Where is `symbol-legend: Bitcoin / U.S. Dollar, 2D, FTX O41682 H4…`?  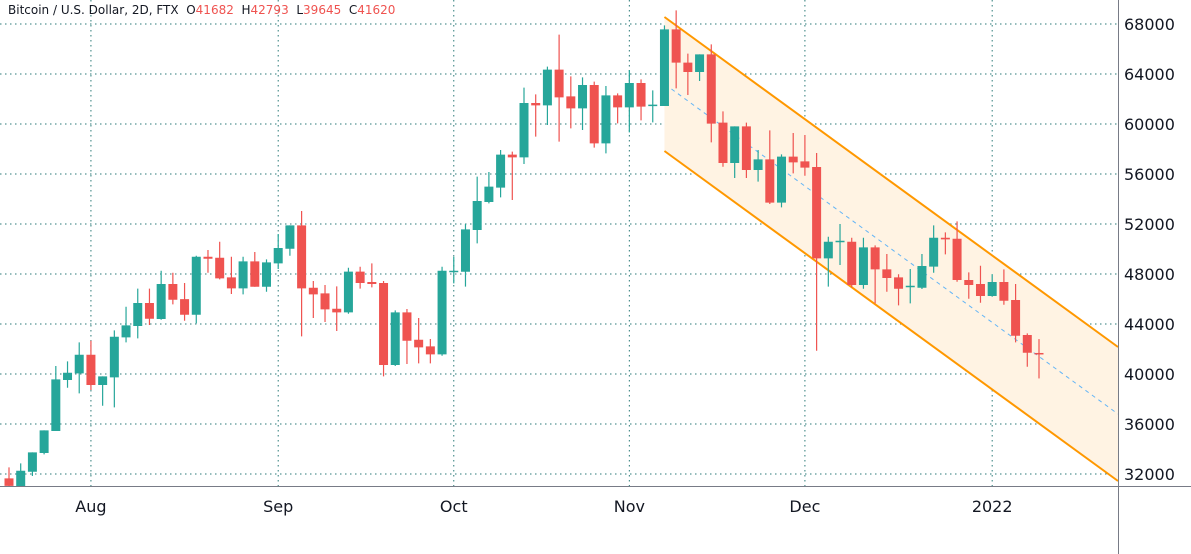 symbol-legend: Bitcoin / U.S. Dollar, 2D, FTX O41682 H4… is located at coordinates (201, 10).